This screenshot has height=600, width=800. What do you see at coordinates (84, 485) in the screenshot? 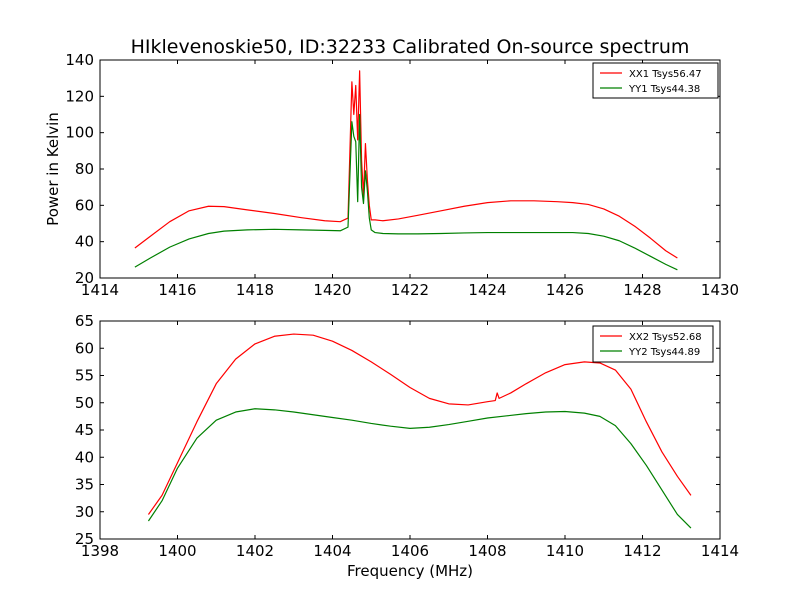
I see `y-tick-label: 35` at bounding box center [84, 485].